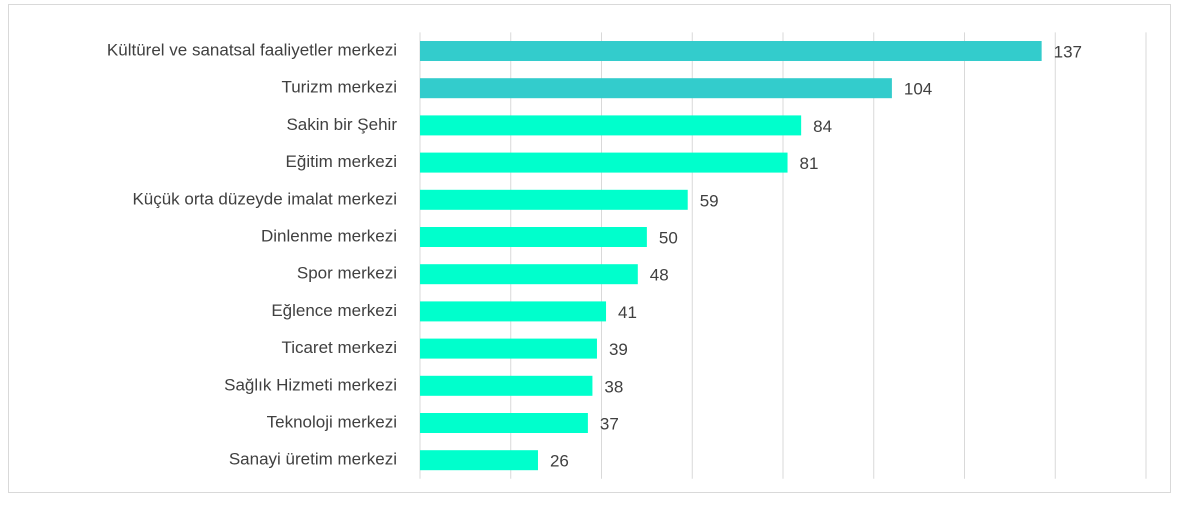 This screenshot has width=1180, height=505. I want to click on value-label: 37, so click(609, 423).